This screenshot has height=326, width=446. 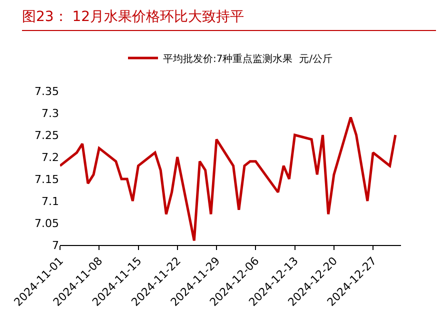 What do you see at coordinates (55, 245) in the screenshot?
I see `y-tick-label: 7` at bounding box center [55, 245].